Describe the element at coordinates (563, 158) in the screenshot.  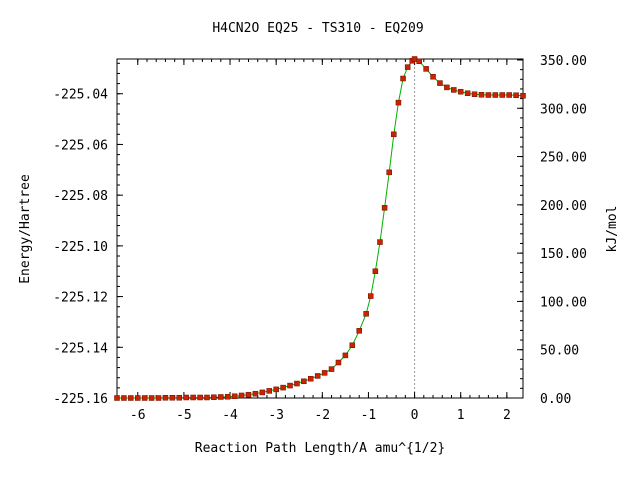
I see `y2-tick-label: 250.00` at that location.